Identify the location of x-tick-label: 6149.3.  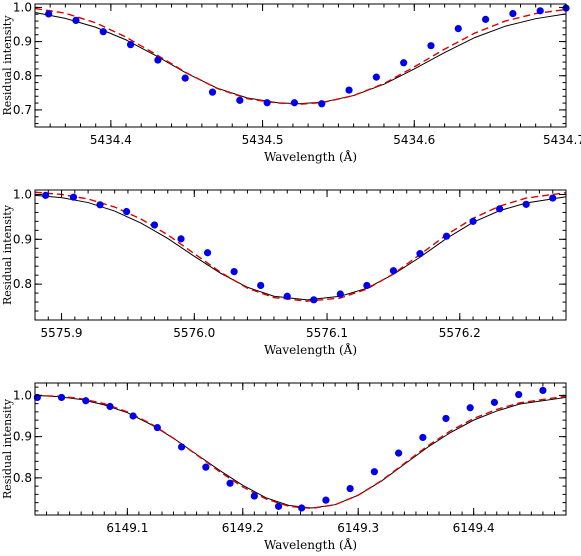
(358, 528).